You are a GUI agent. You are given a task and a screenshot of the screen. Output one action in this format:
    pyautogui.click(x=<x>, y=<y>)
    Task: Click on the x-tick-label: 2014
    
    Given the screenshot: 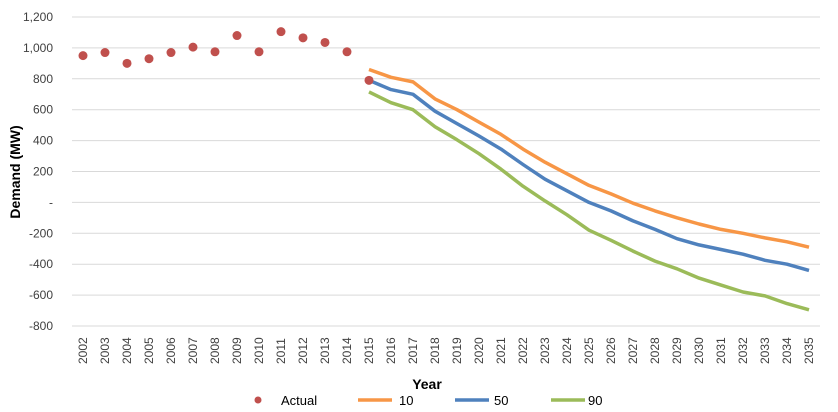 What is the action you would take?
    pyautogui.click(x=347, y=350)
    